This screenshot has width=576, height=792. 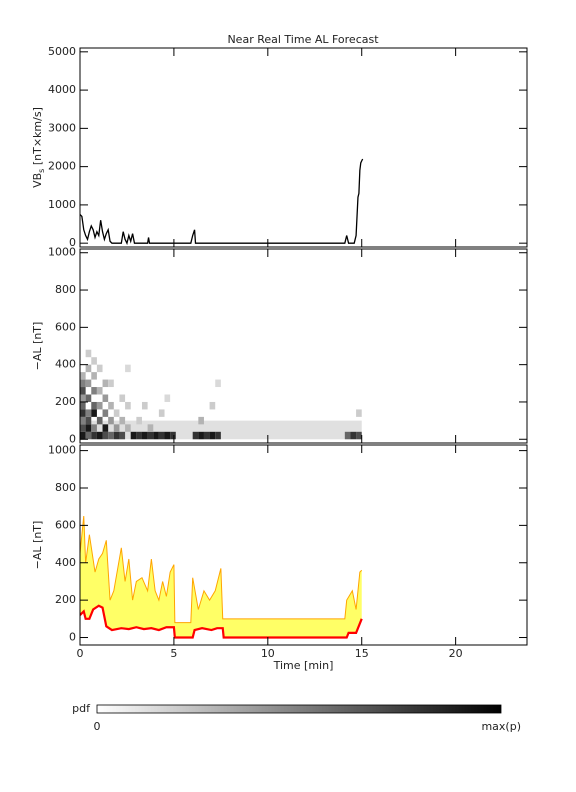 I want to click on x-tick-label: 0, so click(x=80, y=653).